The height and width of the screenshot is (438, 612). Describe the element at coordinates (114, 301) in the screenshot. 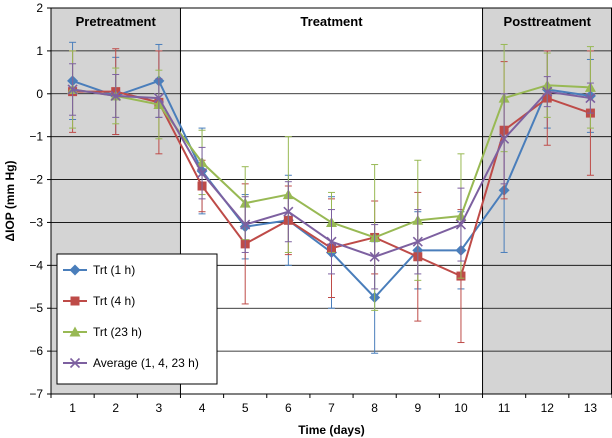

I see `legend-label: Trt (4 h)` at that location.